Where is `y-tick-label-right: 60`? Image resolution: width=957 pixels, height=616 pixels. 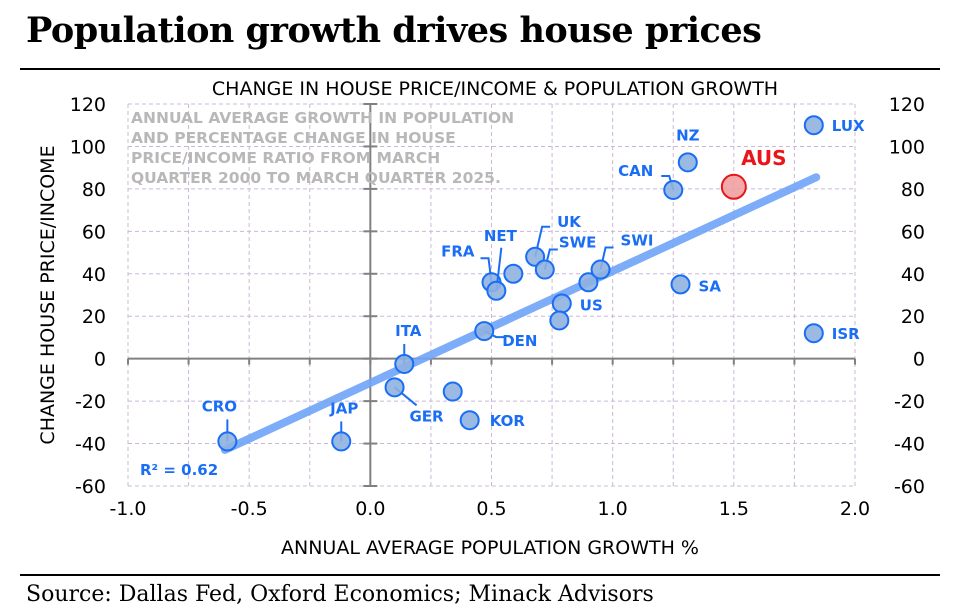
y-tick-label-right: 60 is located at coordinates (913, 232).